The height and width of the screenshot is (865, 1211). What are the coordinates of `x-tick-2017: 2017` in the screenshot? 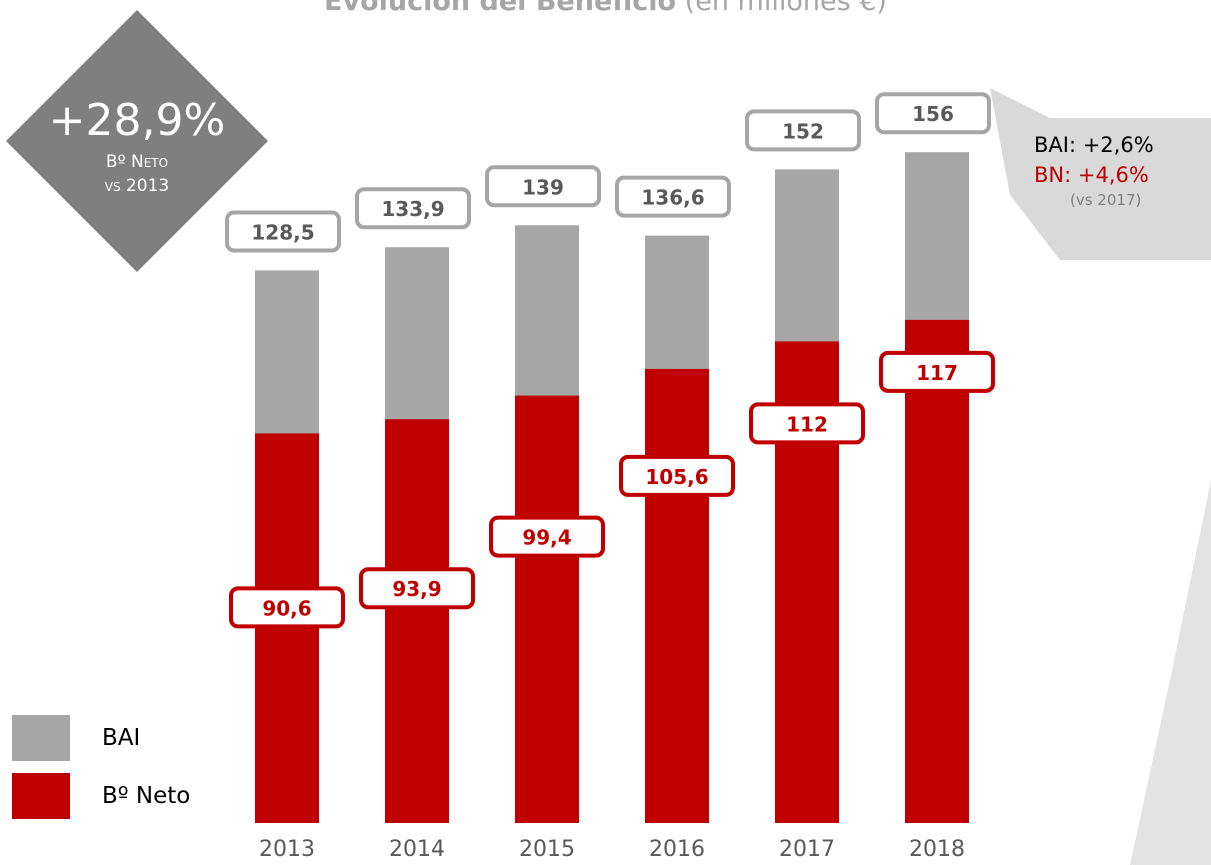 It's located at (807, 849).